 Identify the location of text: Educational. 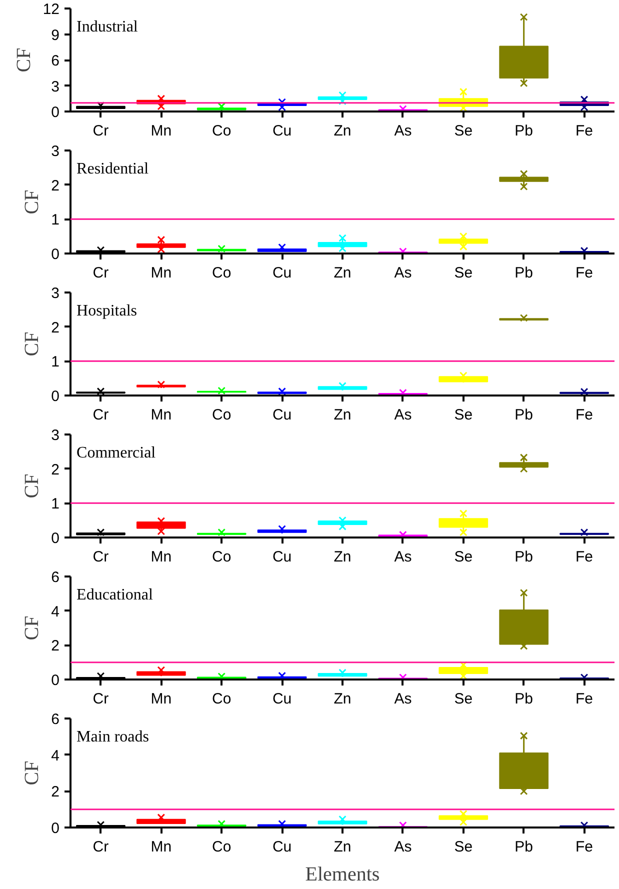
(115, 595).